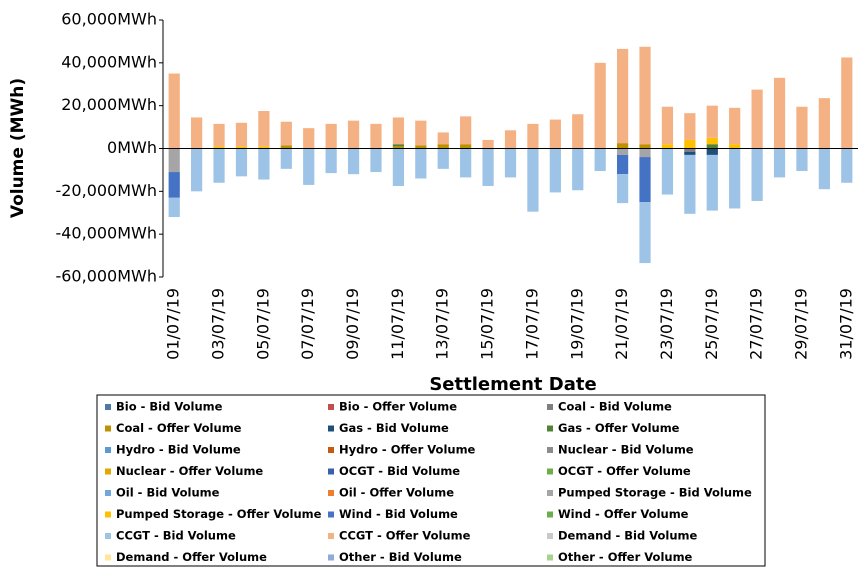 The height and width of the screenshot is (567, 861). I want to click on x-tick-label: 07/07/19, so click(307, 324).